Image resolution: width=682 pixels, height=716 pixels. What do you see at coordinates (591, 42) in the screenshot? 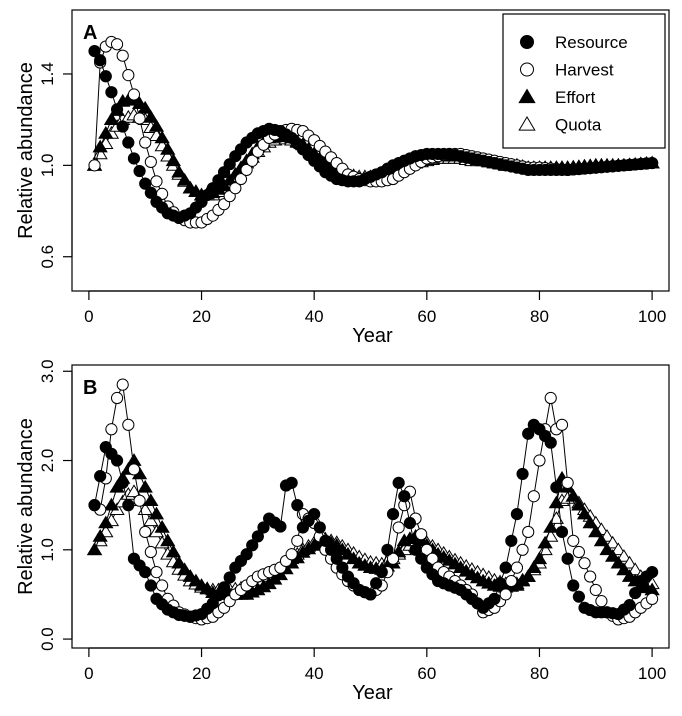
I see `legend-label-resource: Resource` at bounding box center [591, 42].